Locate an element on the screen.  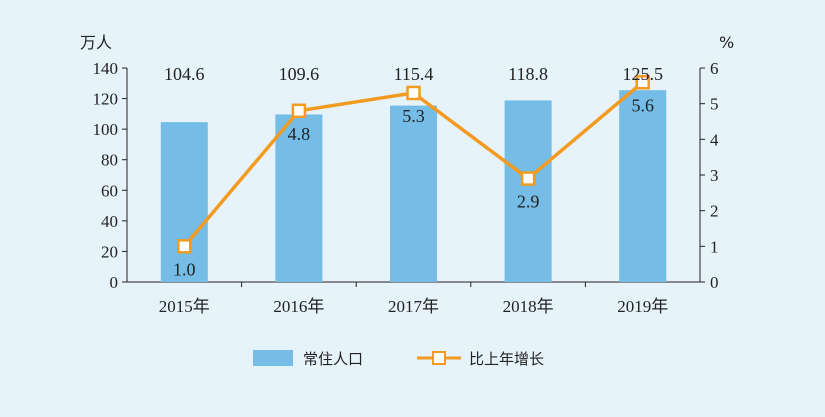
y2-tick-label: 4 is located at coordinates (714, 139).